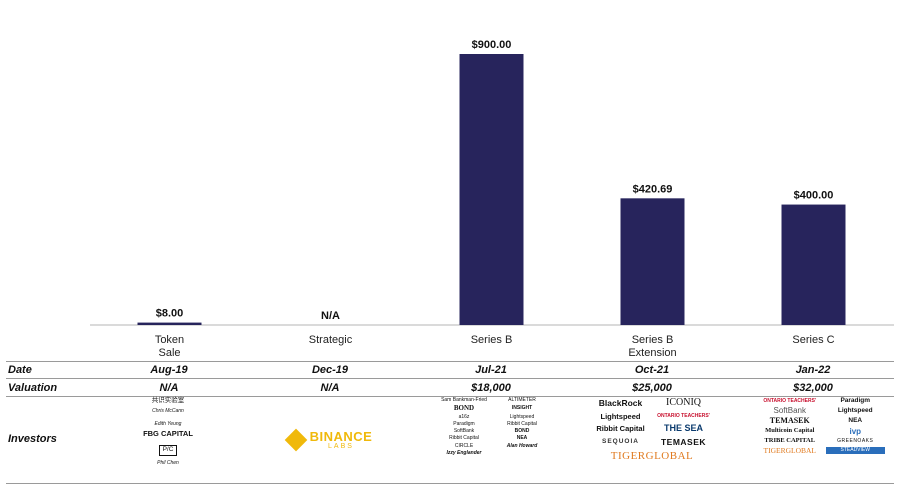 The height and width of the screenshot is (486, 900). Describe the element at coordinates (522, 408) in the screenshot. I see `investor-logo: INSIGHT` at that location.